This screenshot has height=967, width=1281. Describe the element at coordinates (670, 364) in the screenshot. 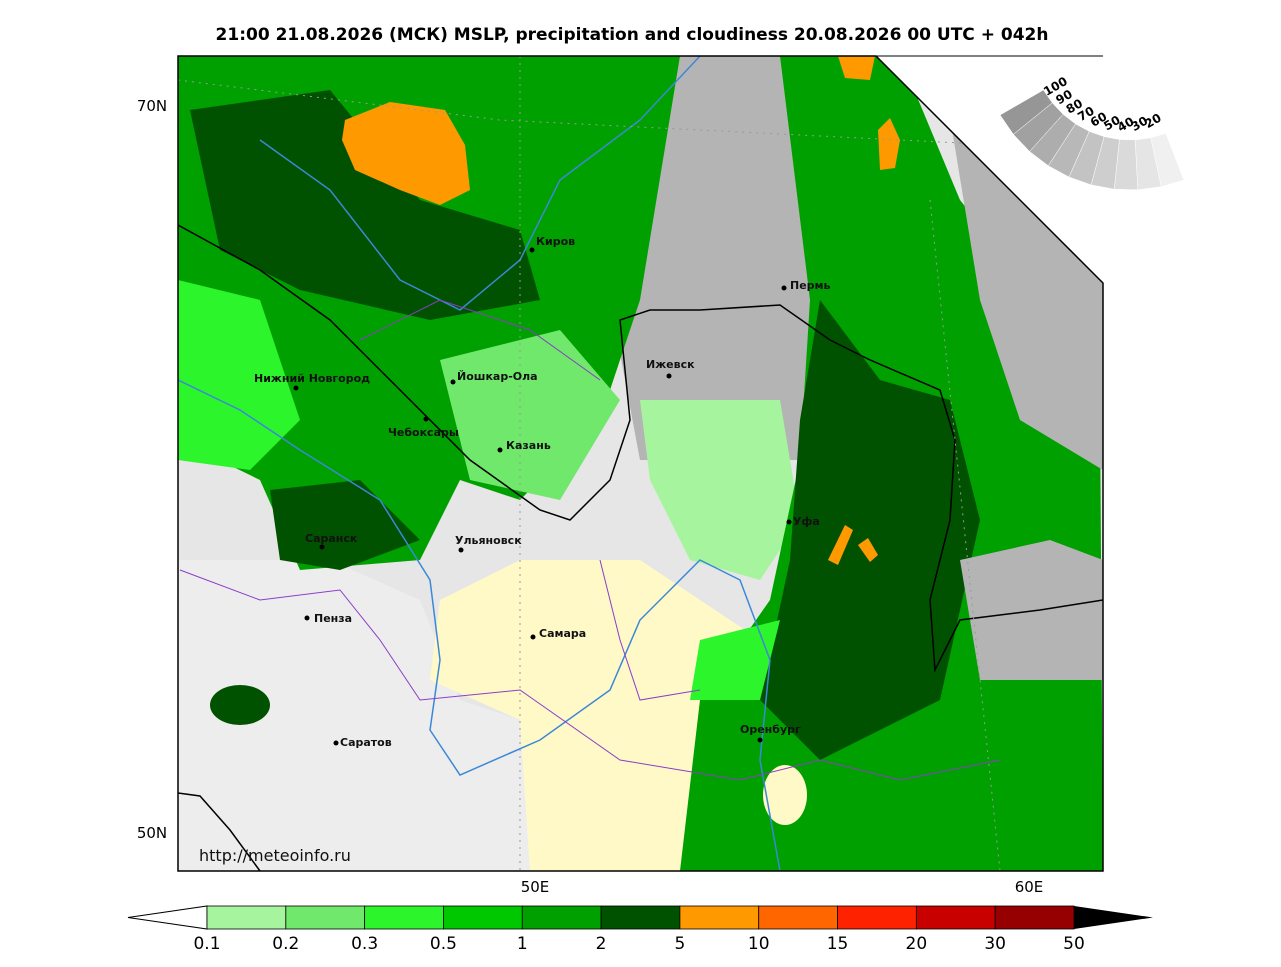

I see `city-label: Ижевск` at that location.